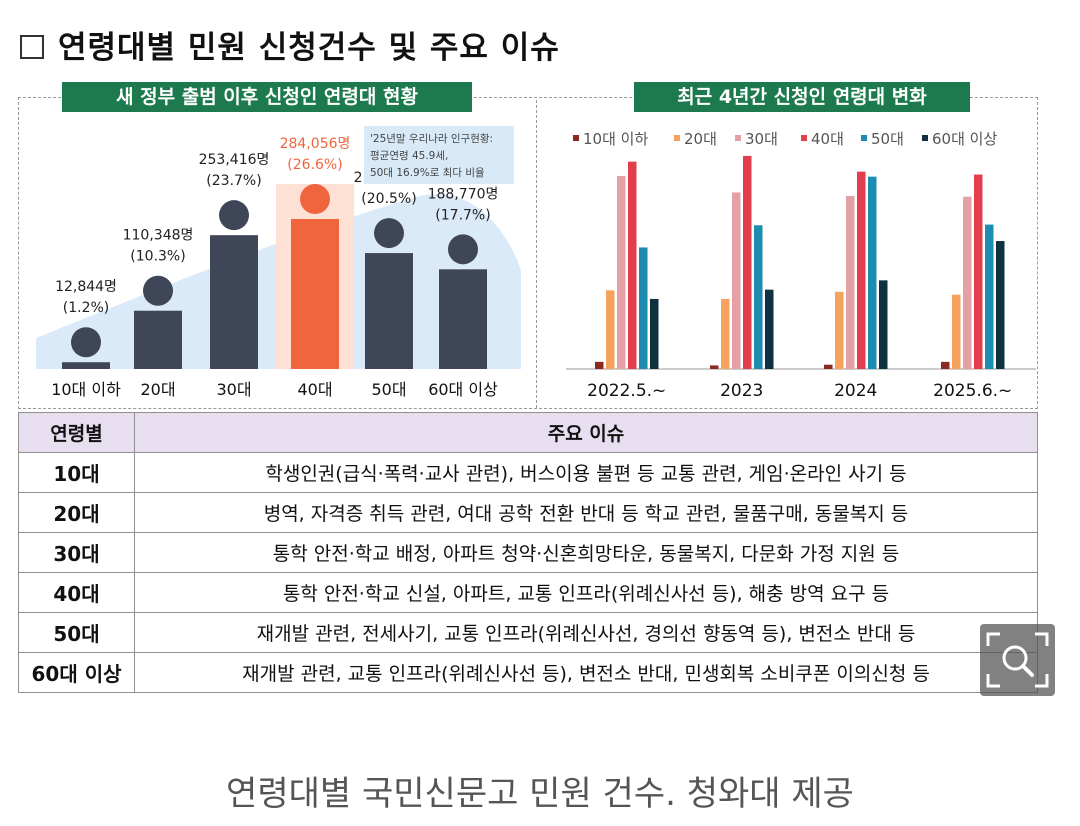 The image size is (1080, 826). Describe the element at coordinates (431, 139) in the screenshot. I see `annotation-text: '25년말 우리나라 인구현황:` at that location.